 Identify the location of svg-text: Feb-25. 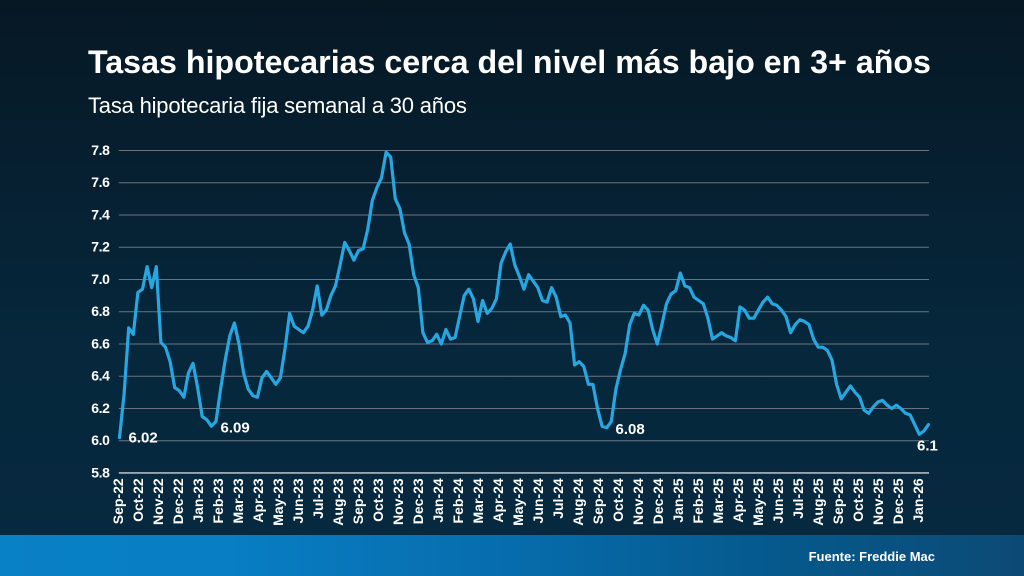
(698, 500).